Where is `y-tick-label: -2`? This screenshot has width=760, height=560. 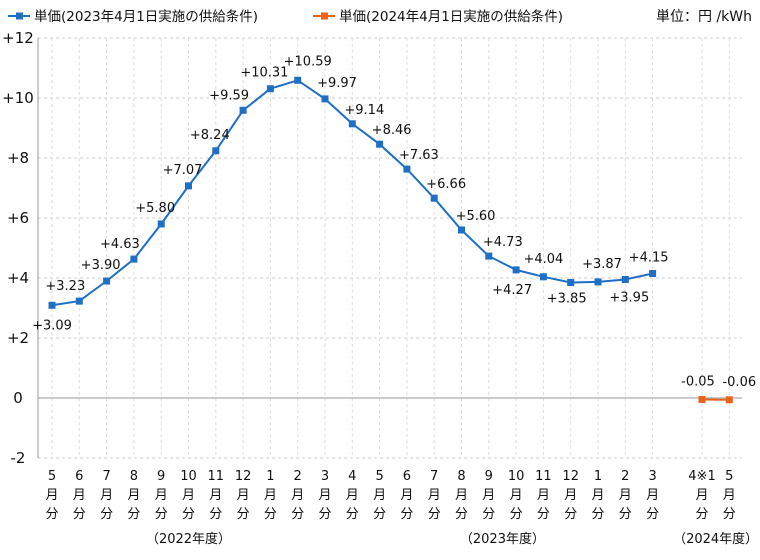 y-tick-label: -2 is located at coordinates (18, 458).